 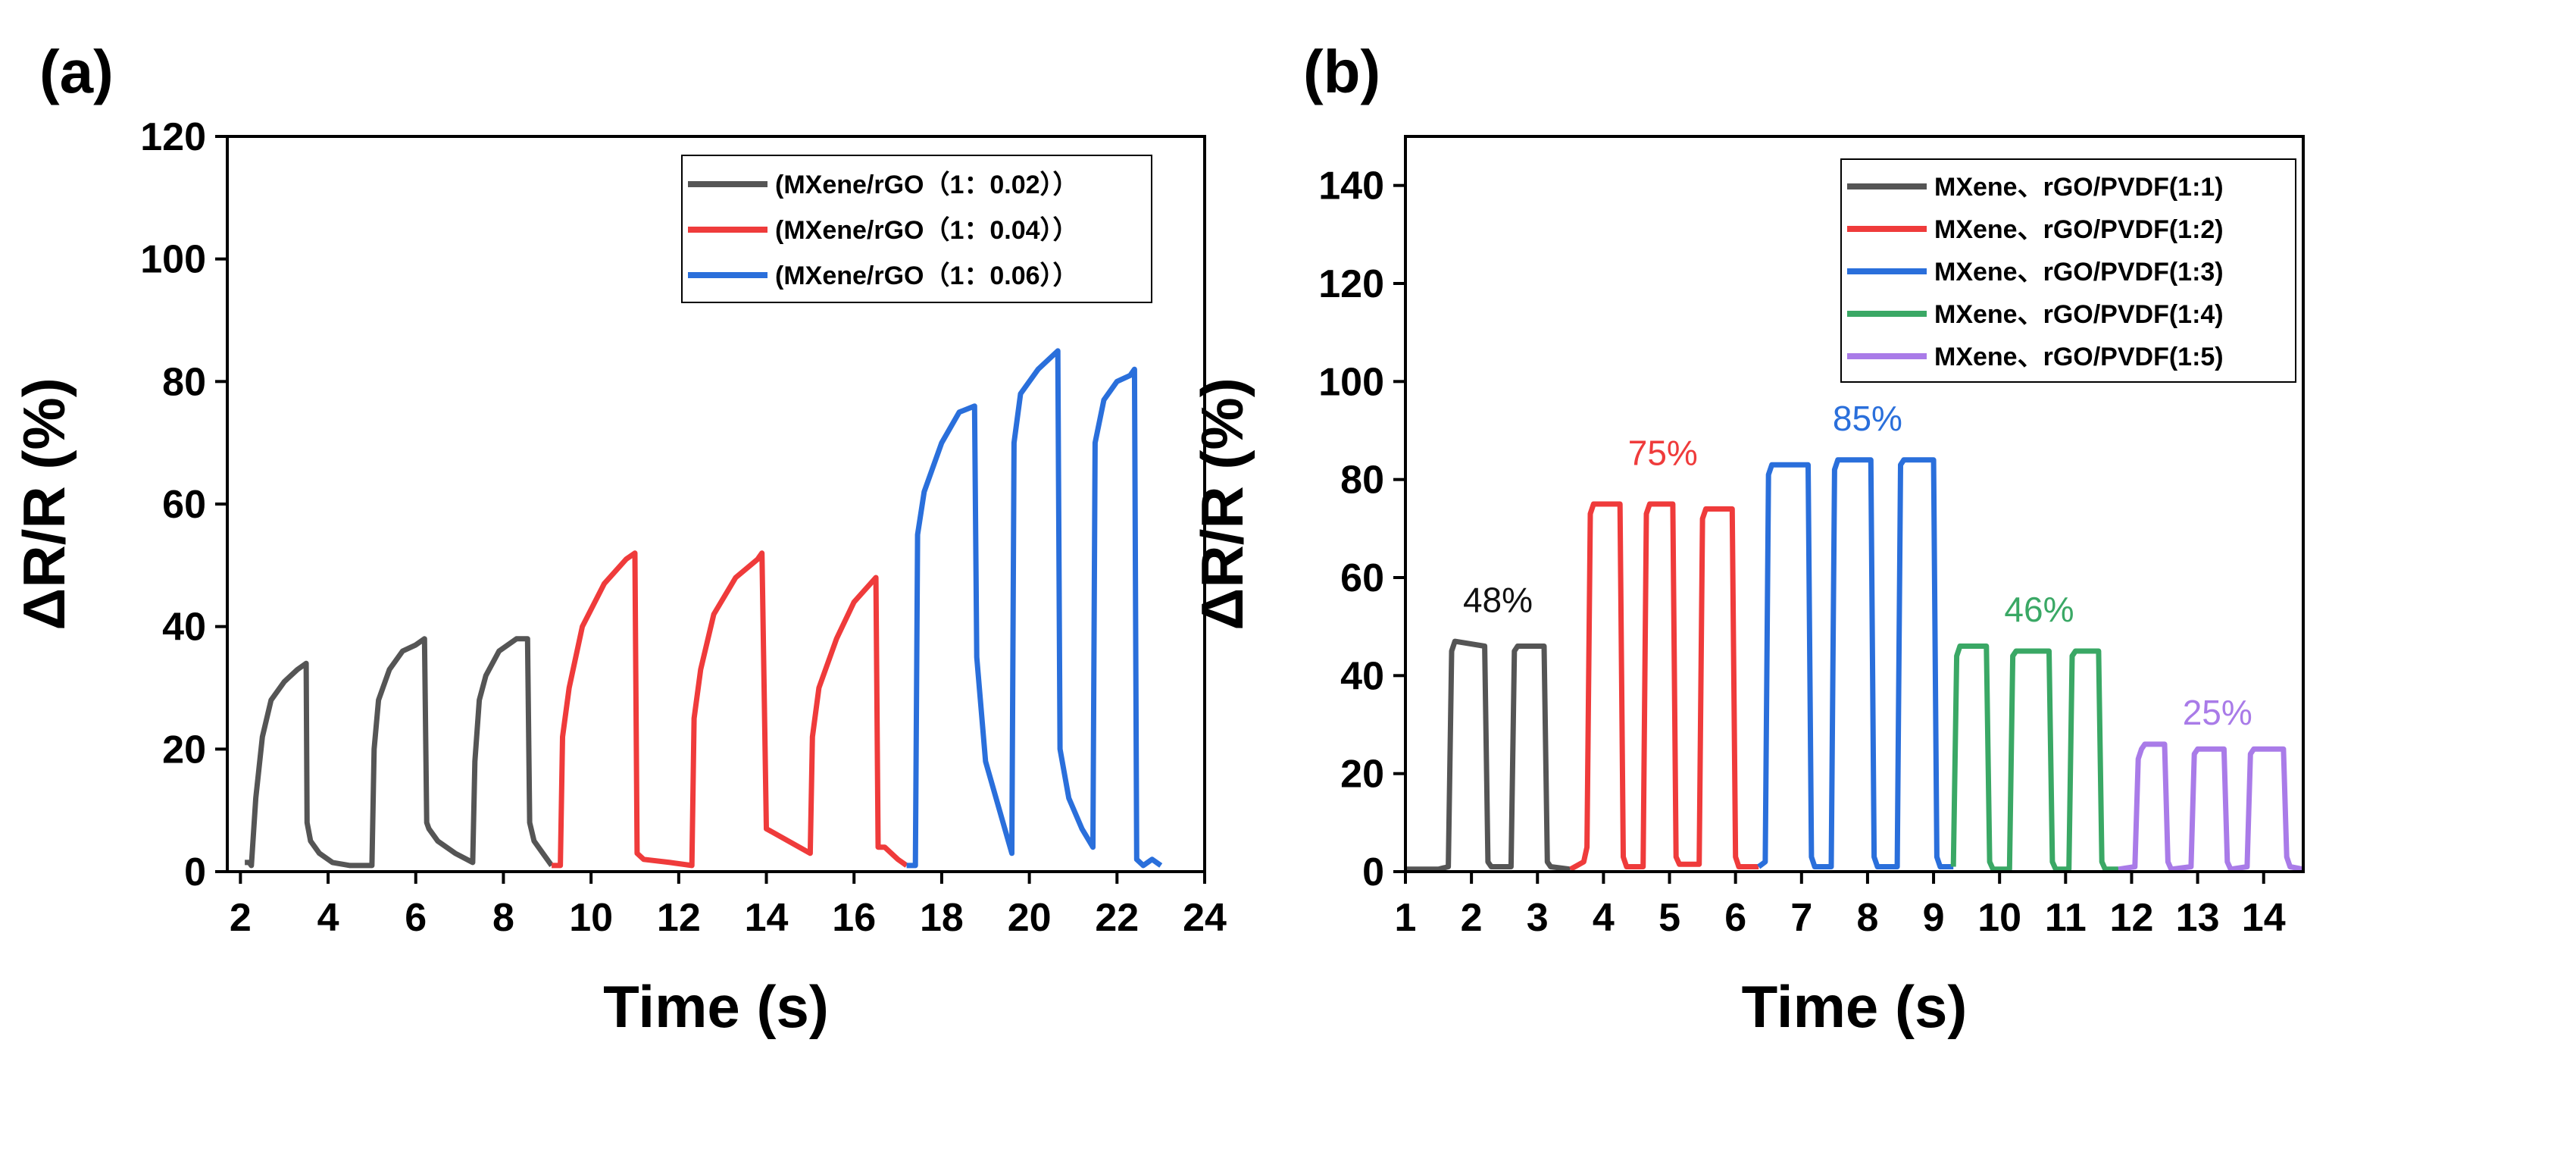 I want to click on x-tick-label: 16, so click(x=854, y=918).